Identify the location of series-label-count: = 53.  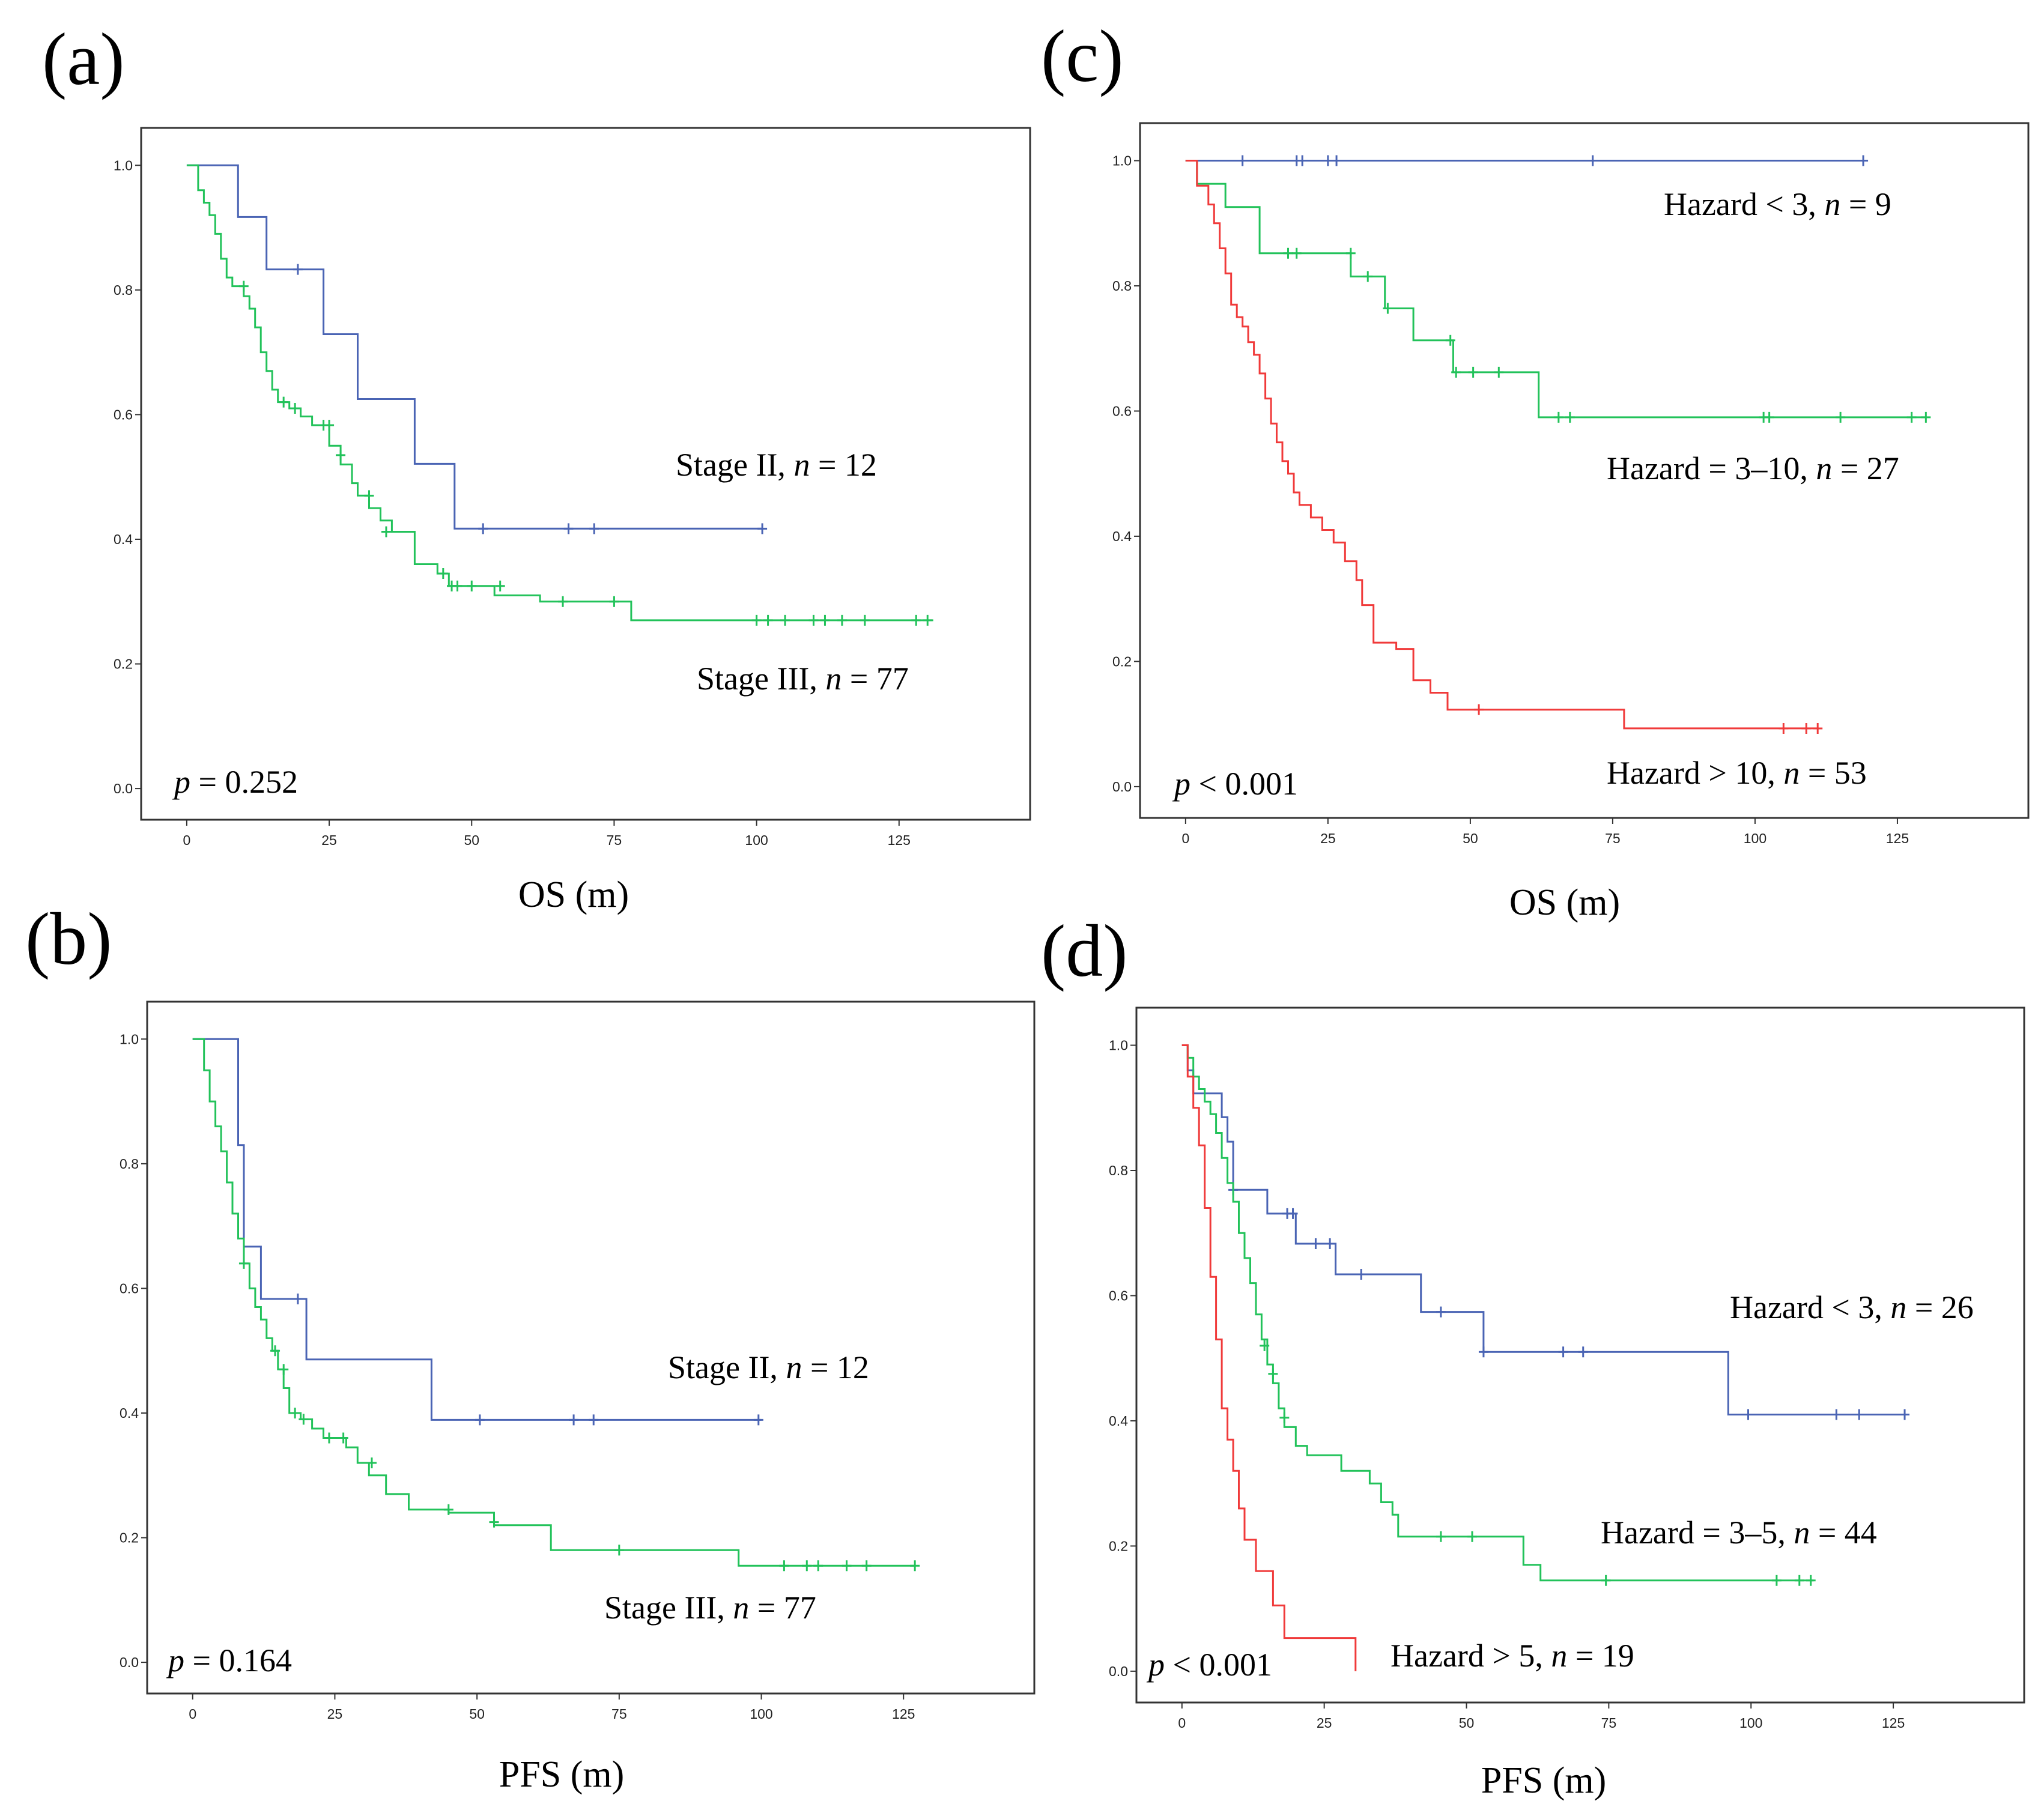
(1833, 773).